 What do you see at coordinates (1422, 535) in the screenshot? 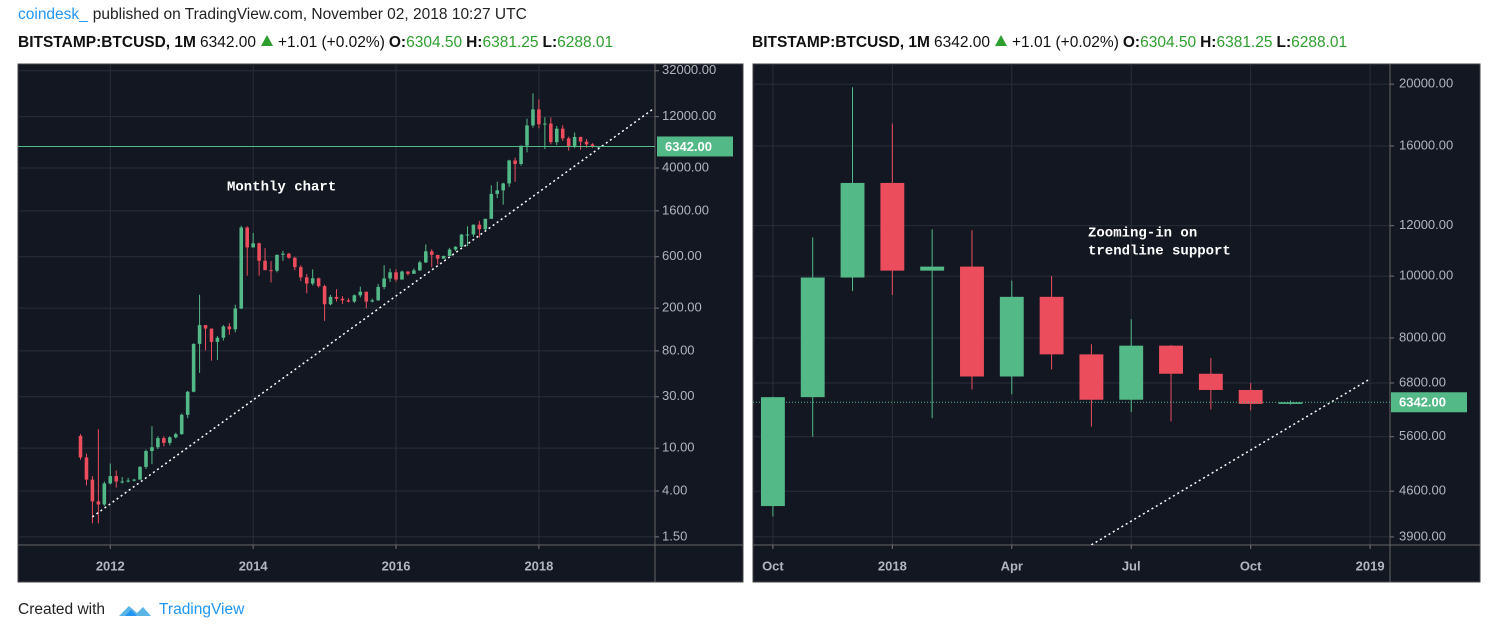
I see `y-tick-label: 3900.00` at bounding box center [1422, 535].